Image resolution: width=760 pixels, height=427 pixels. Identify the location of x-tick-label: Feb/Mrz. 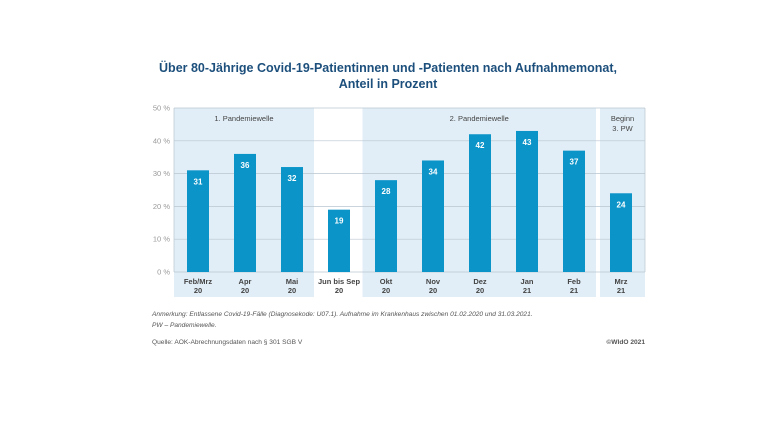
(198, 281).